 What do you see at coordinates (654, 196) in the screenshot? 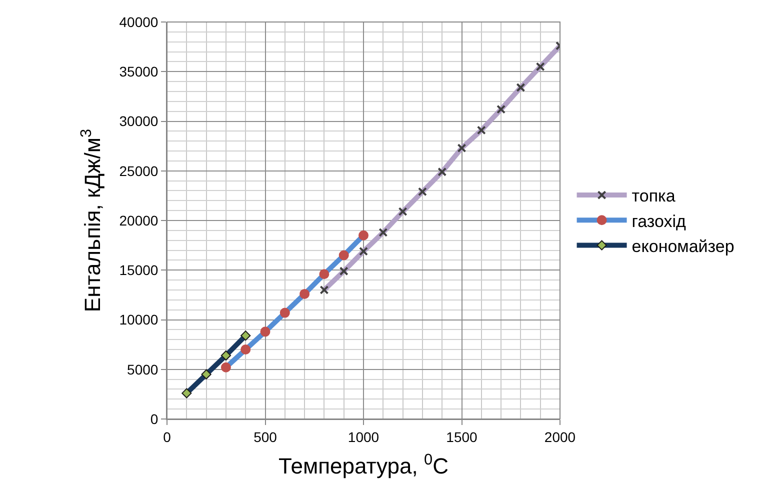
I see `legend-label: топка` at bounding box center [654, 196].